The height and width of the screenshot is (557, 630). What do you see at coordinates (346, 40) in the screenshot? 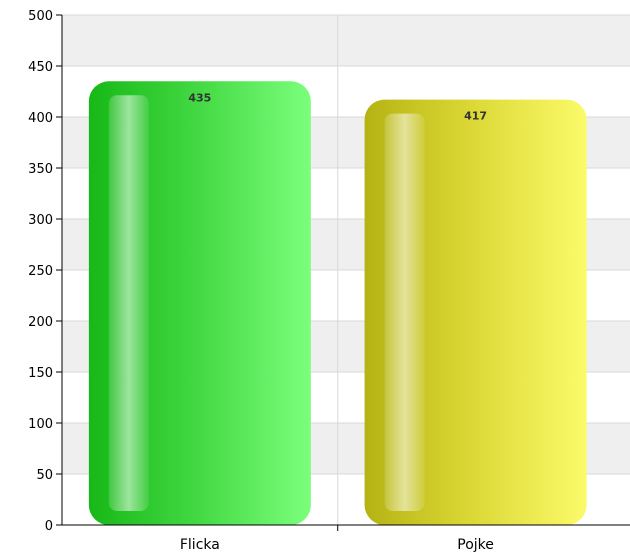
I see `plot-band` at bounding box center [346, 40].